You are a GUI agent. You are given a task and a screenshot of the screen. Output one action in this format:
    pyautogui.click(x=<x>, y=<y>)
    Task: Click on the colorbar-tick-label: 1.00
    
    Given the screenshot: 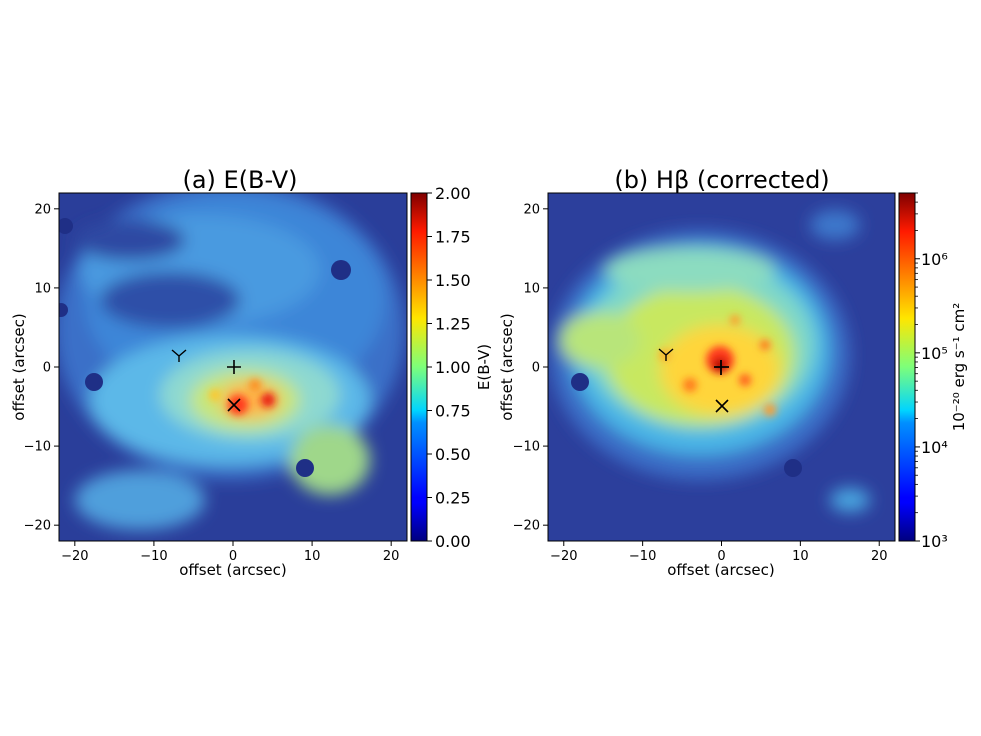 What is the action you would take?
    pyautogui.click(x=453, y=367)
    